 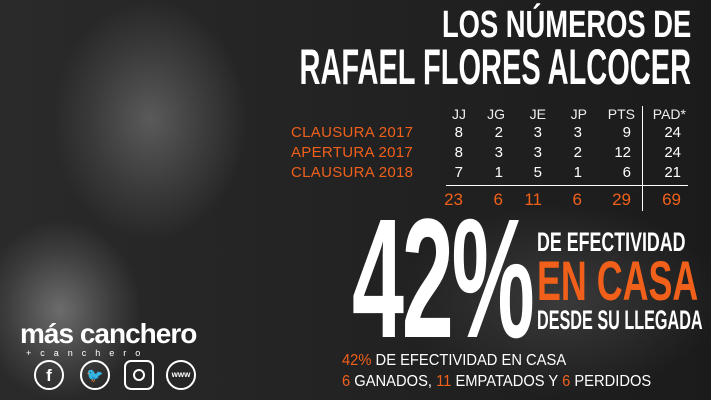 What do you see at coordinates (669, 114) in the screenshot?
I see `header-pad: PAD*` at bounding box center [669, 114].